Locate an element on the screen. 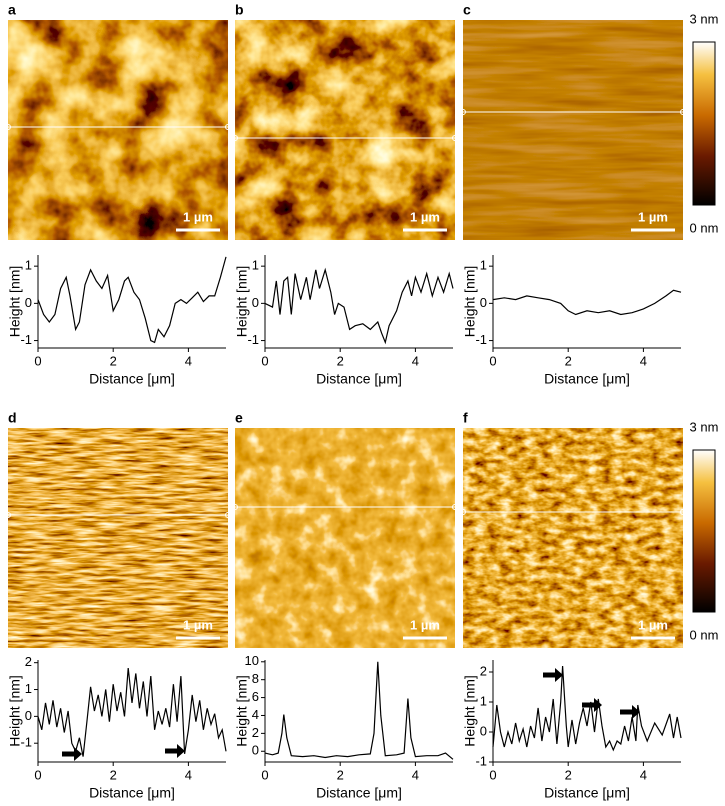 The height and width of the screenshot is (806, 725). y-tick-label: 4 is located at coordinates (255, 714).